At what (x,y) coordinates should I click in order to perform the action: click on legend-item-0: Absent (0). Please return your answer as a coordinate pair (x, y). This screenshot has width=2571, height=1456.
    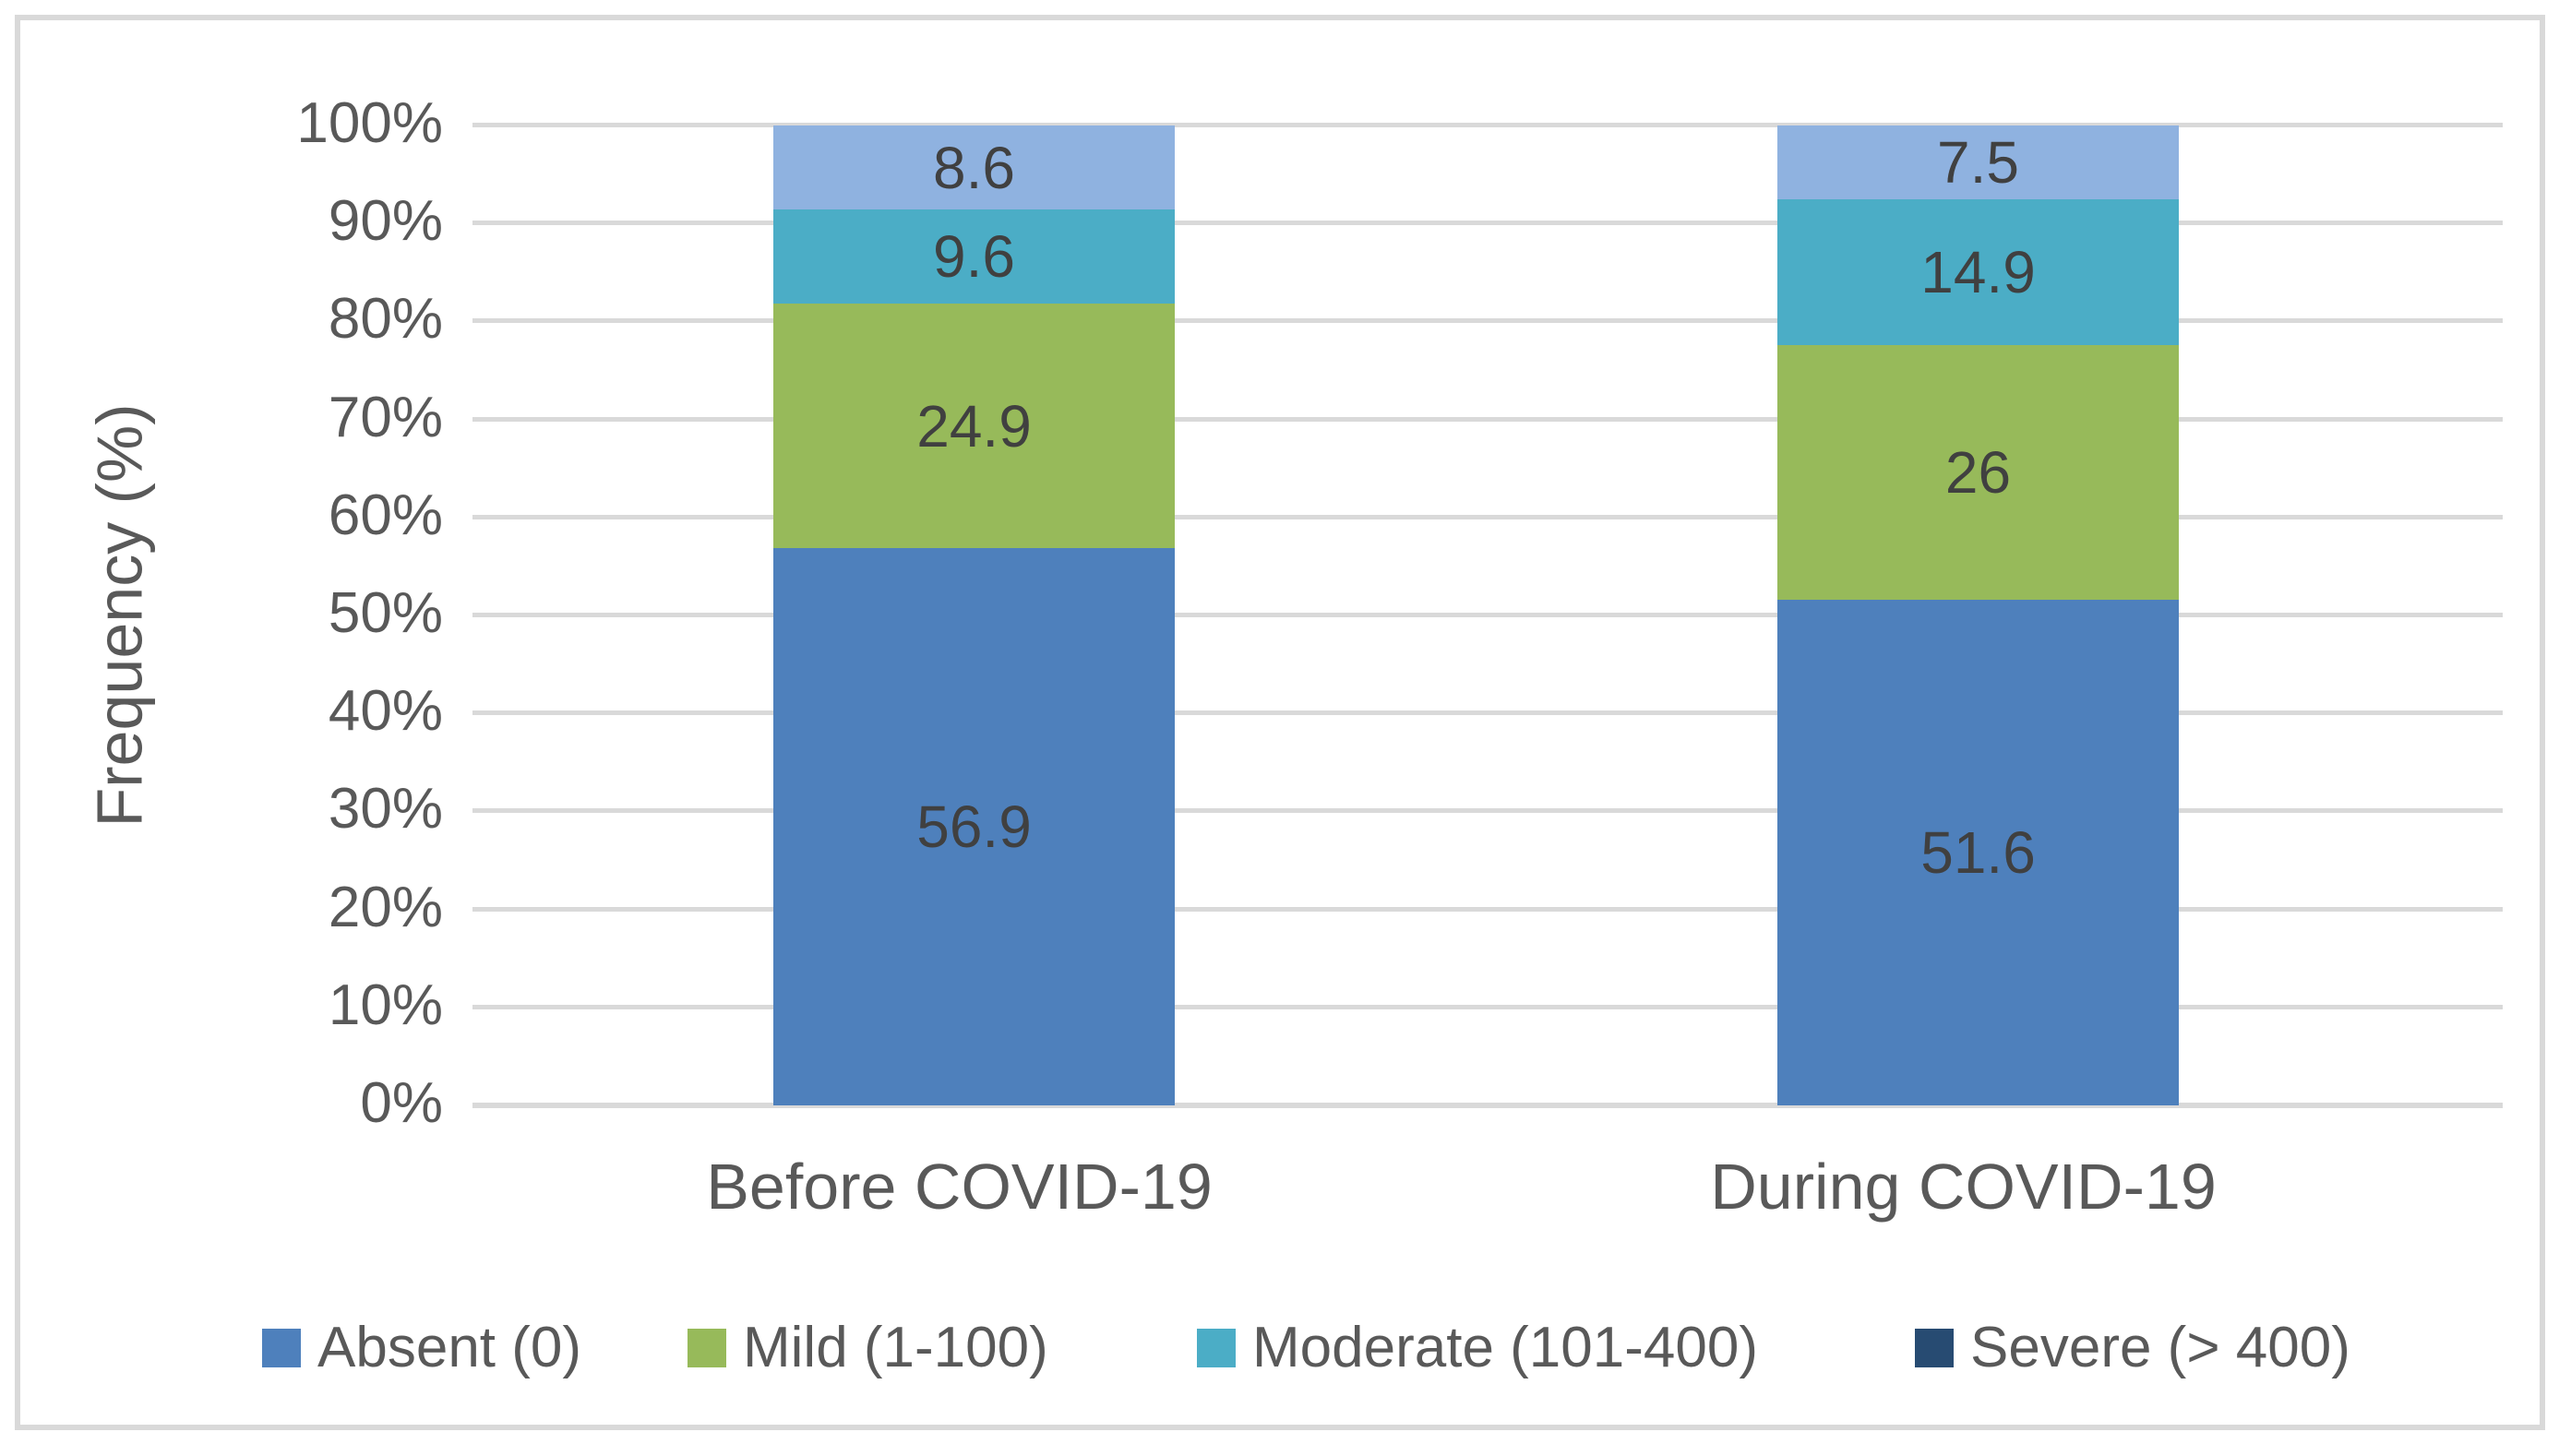
    Looking at the image, I should click on (421, 1348).